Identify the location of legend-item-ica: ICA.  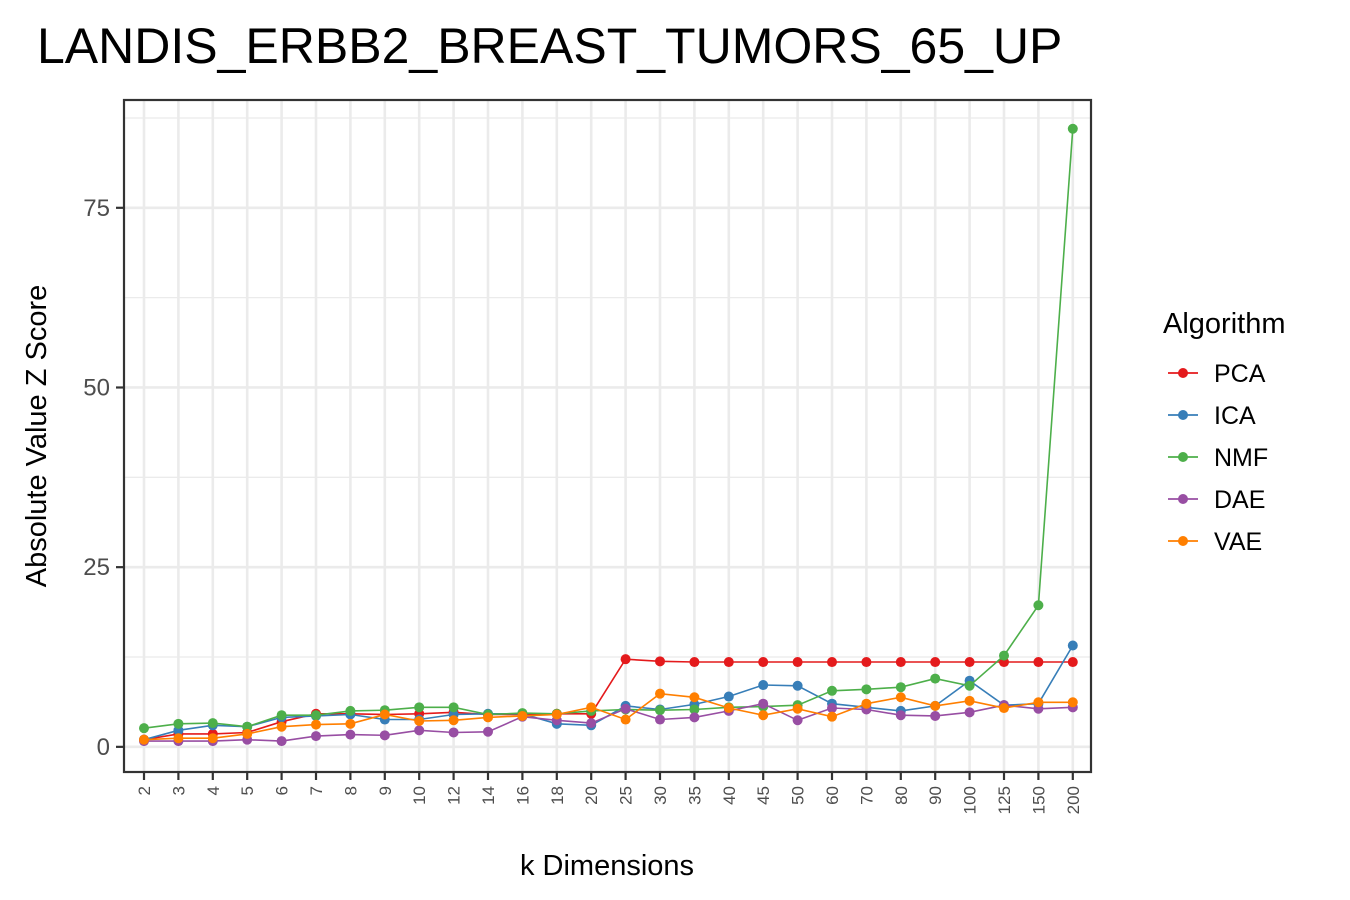
(1212, 416).